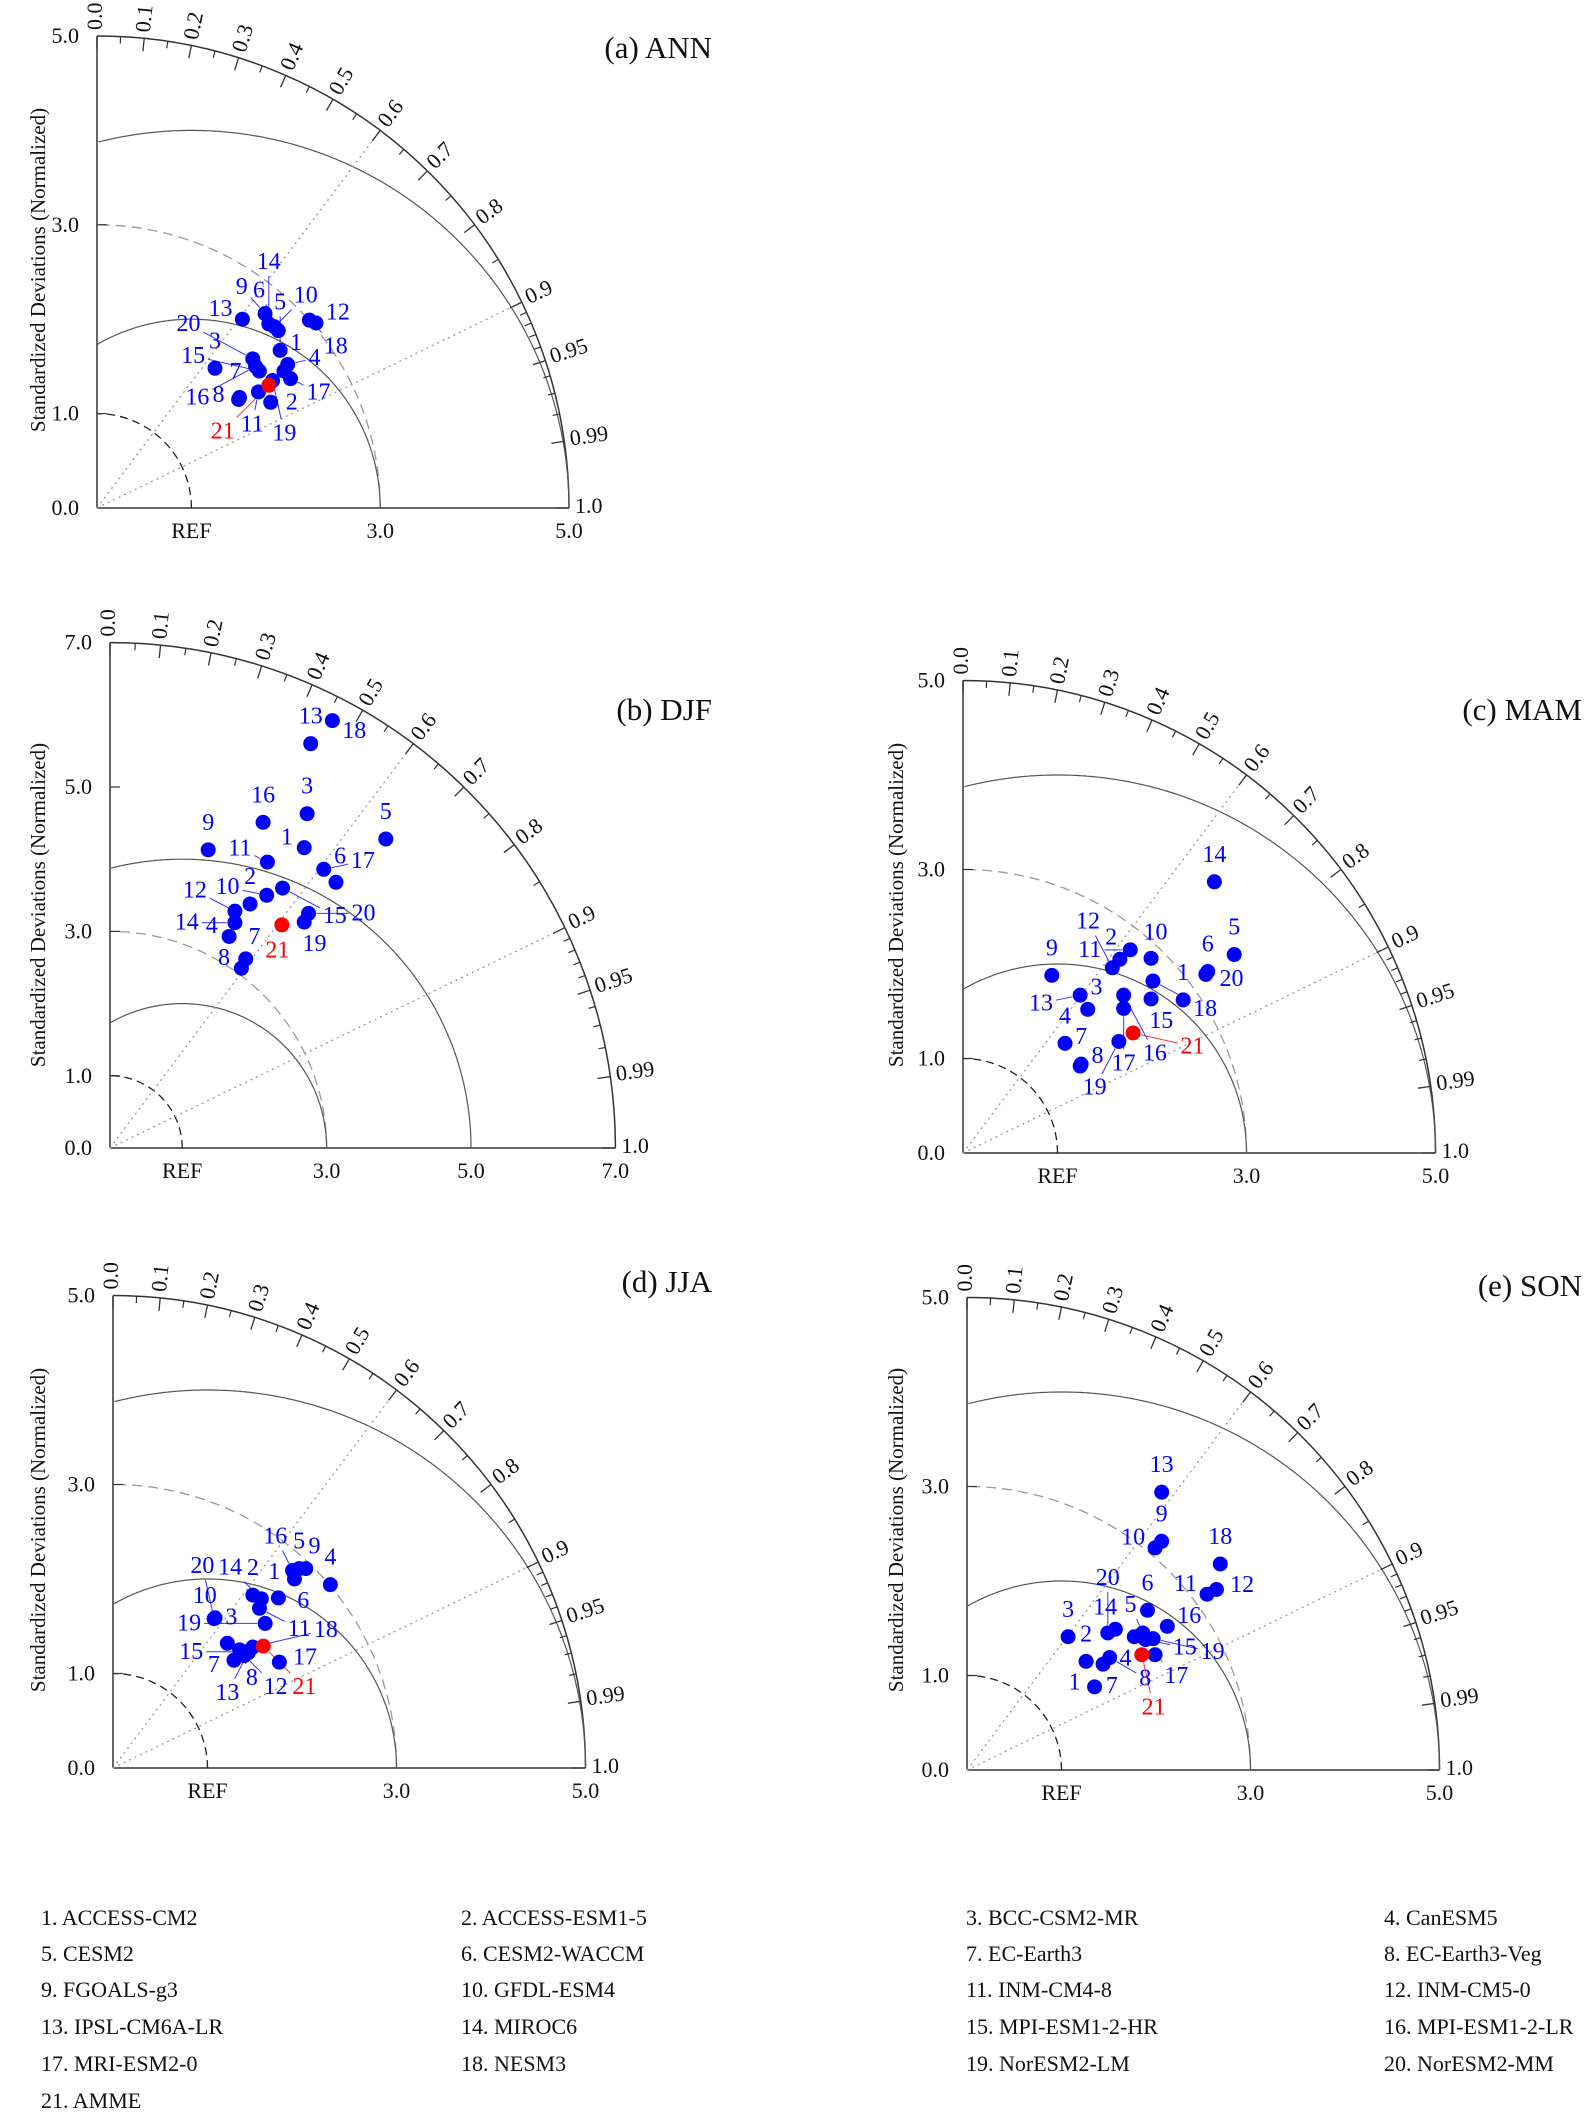  What do you see at coordinates (350, 1578) in the screenshot?
I see `rms-circle` at bounding box center [350, 1578].